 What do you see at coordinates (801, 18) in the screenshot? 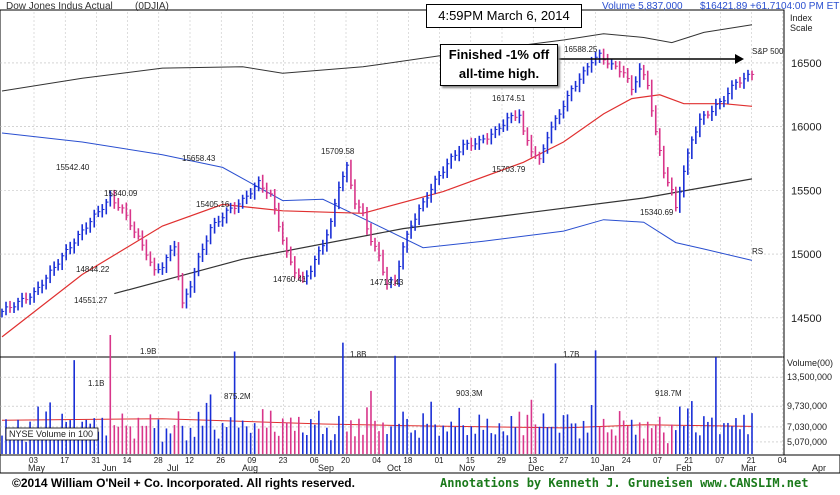
I see `index-scale-label: Index` at bounding box center [801, 18].